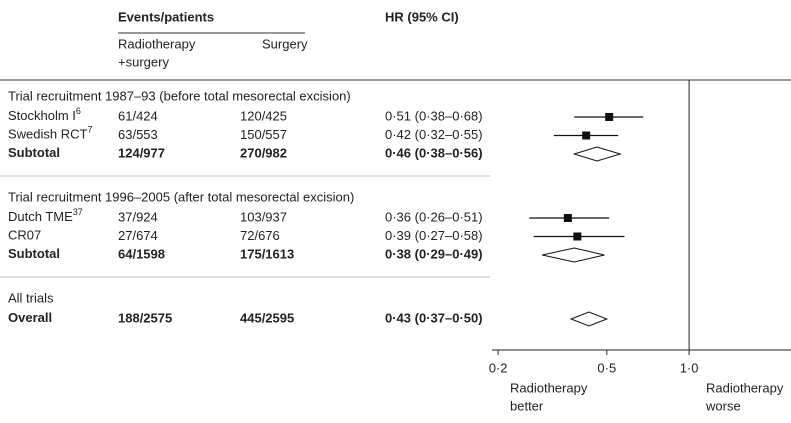 The width and height of the screenshot is (791, 423). What do you see at coordinates (606, 367) in the screenshot?
I see `x-tick-label: 0·5` at bounding box center [606, 367].